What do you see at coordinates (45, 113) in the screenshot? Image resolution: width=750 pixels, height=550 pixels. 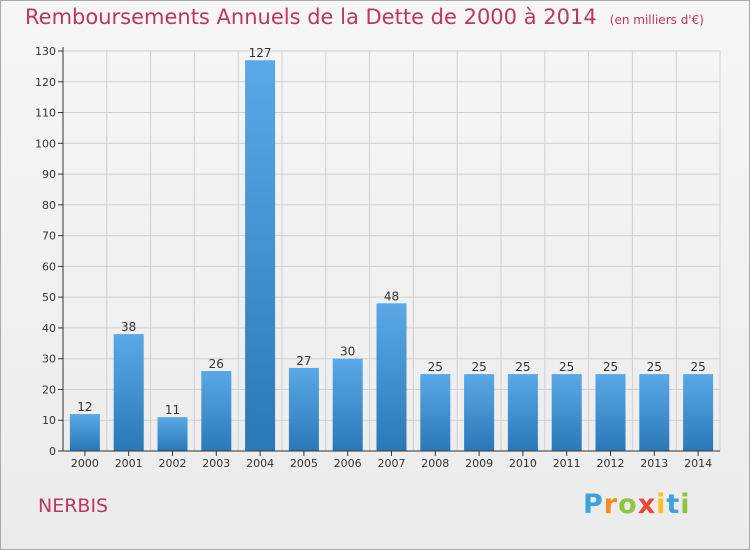 I see `y-tick-label-110: 110` at bounding box center [45, 113].